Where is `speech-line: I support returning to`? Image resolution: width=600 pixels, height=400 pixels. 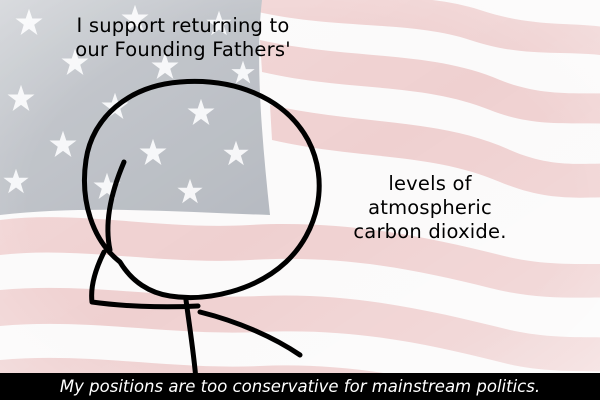 speech-line: I support returning to is located at coordinates (183, 25).